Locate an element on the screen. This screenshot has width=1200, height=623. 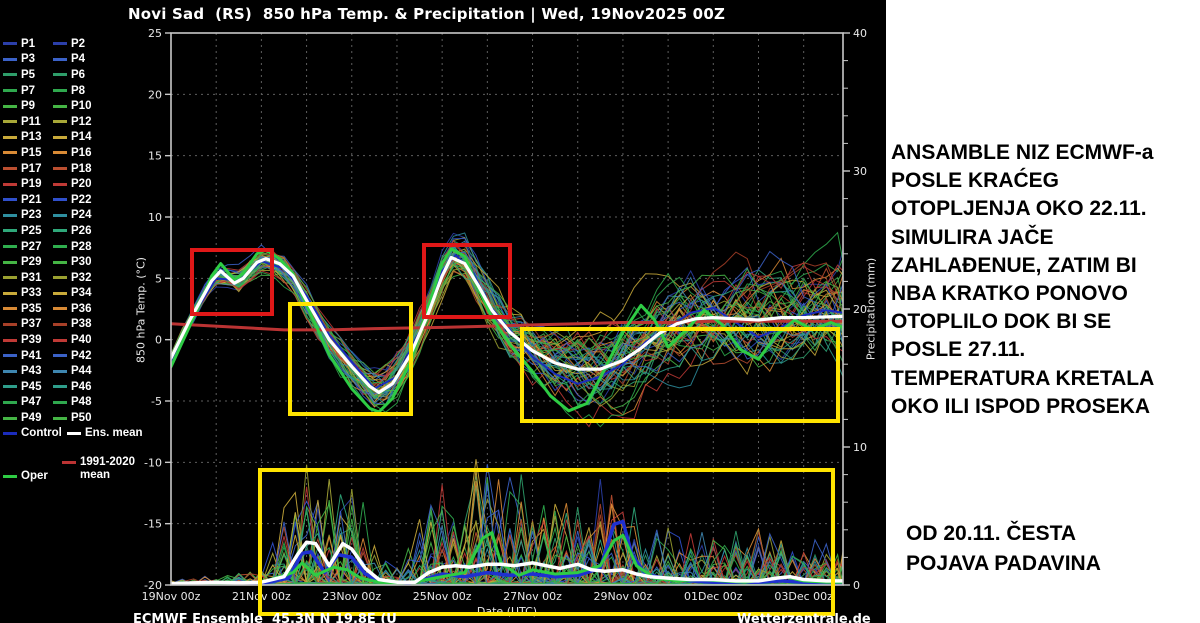
temp-tick-label: -15 is located at coordinates (153, 524).